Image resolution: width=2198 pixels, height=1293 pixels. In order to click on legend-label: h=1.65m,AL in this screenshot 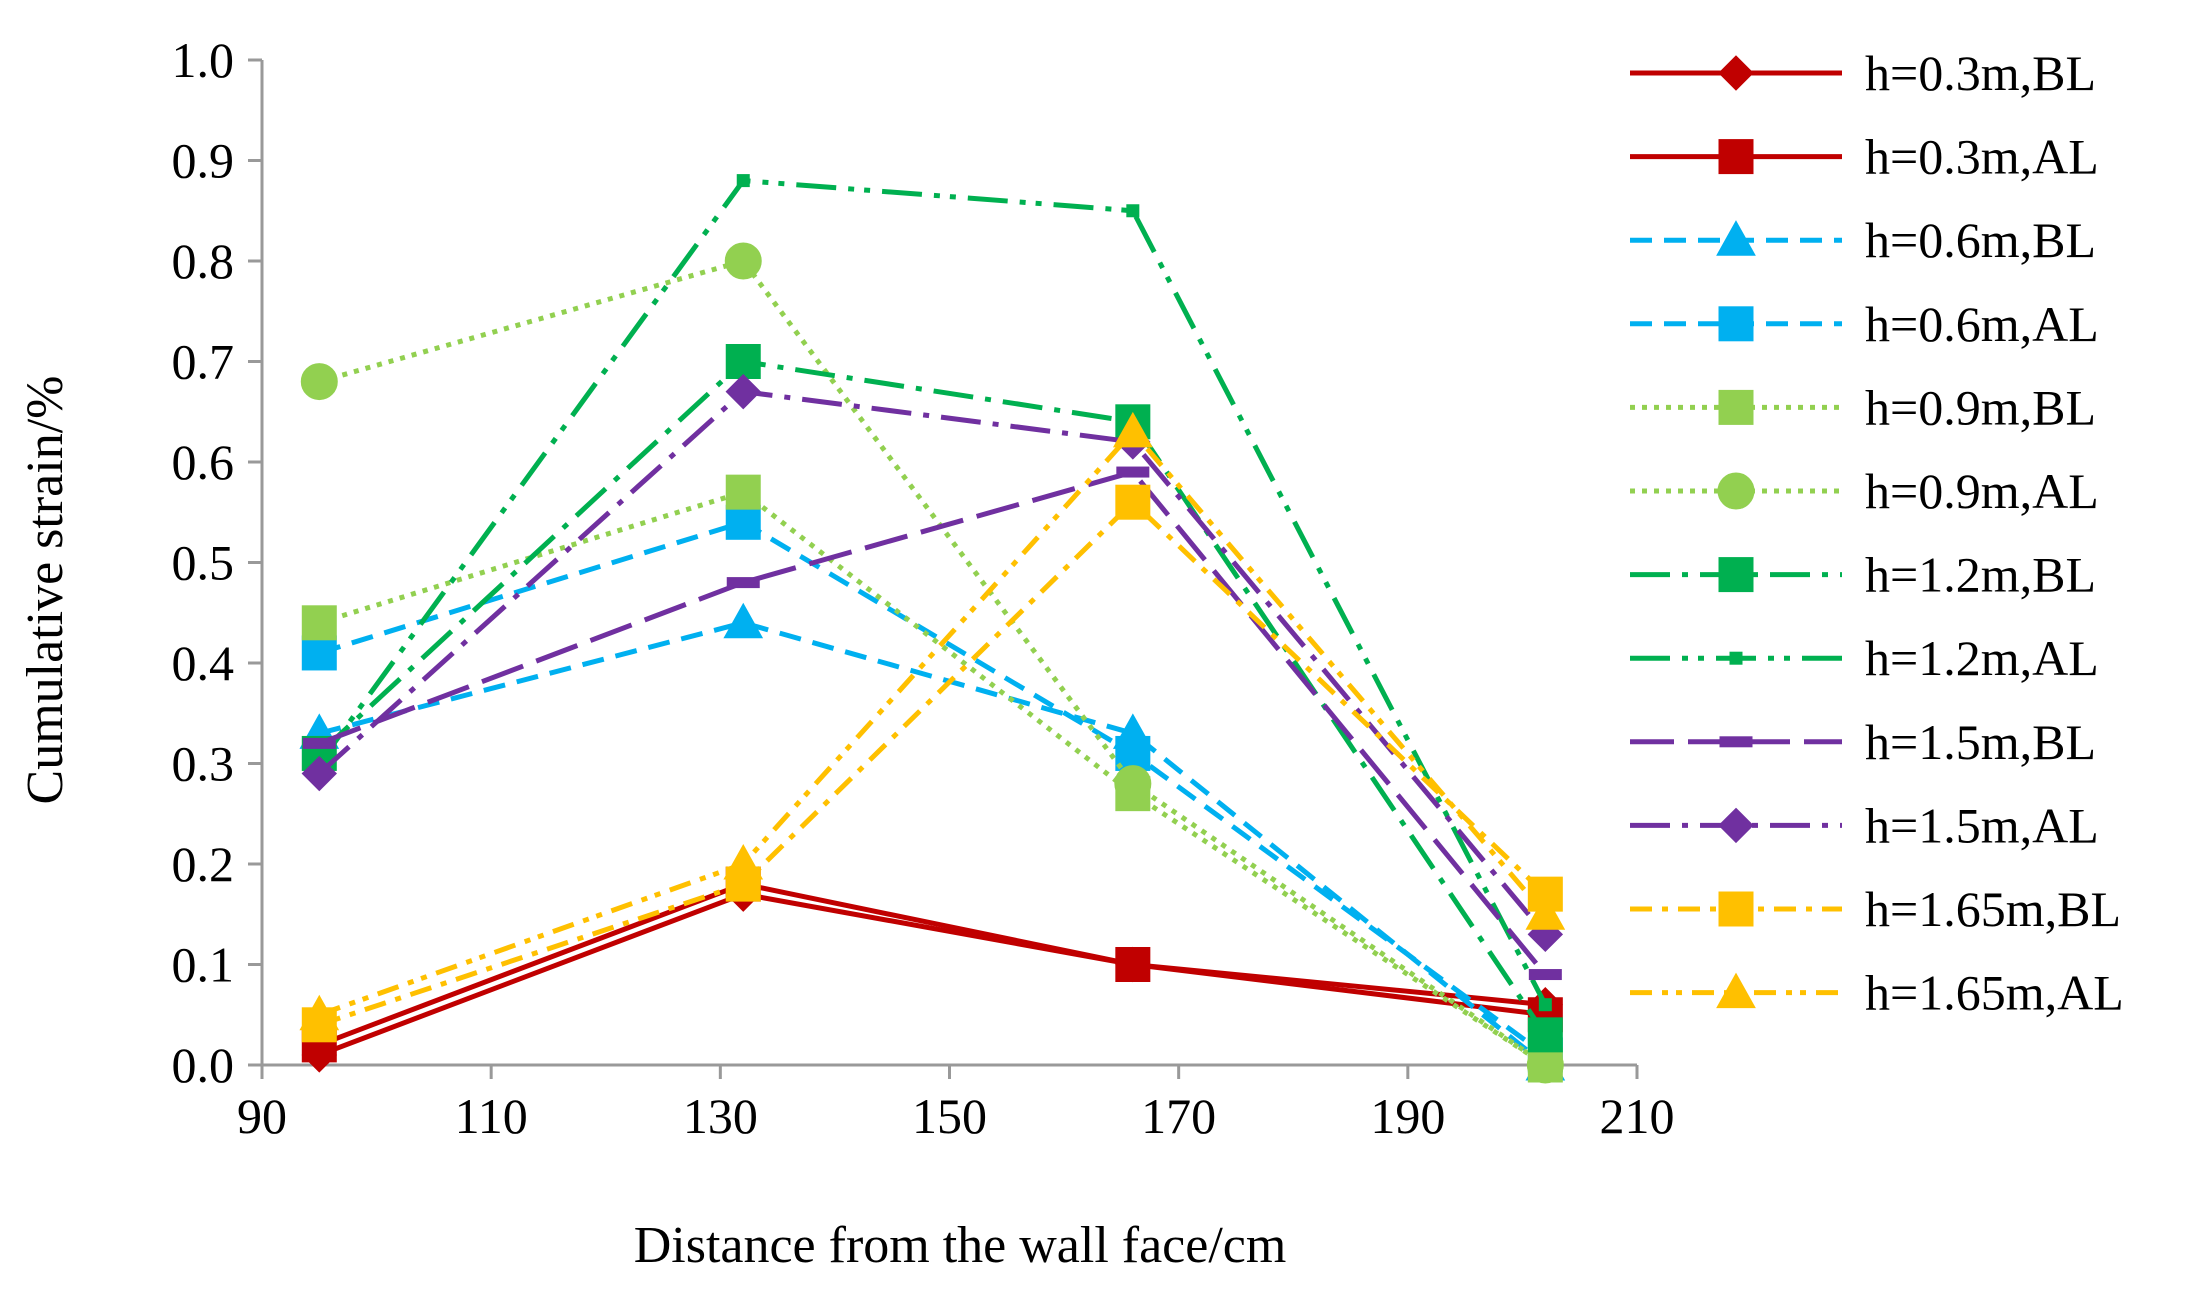, I will do `click(1994, 993)`.